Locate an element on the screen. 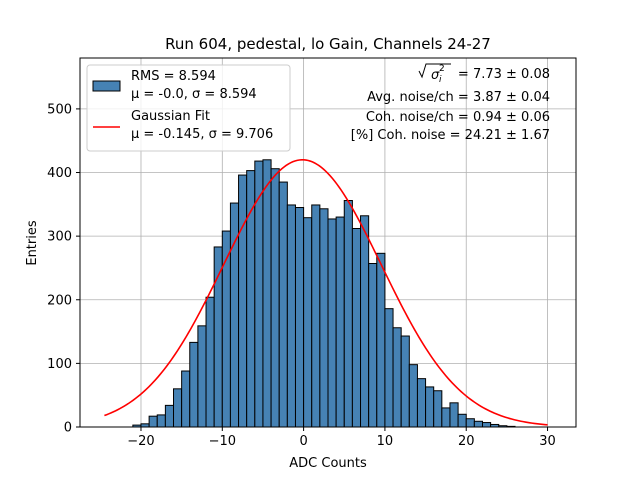  x-tick-label: −20 is located at coordinates (140, 441).